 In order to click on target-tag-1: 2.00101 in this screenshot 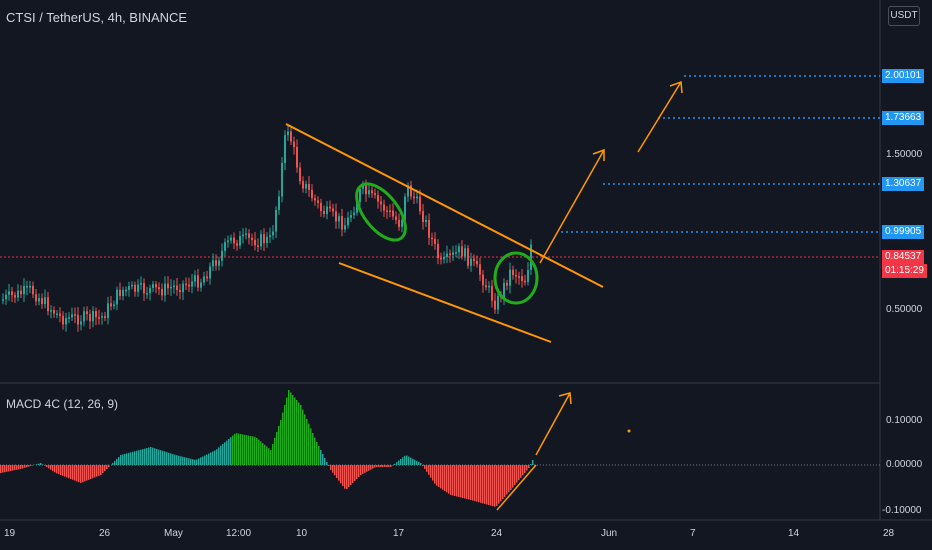, I will do `click(903, 76)`.